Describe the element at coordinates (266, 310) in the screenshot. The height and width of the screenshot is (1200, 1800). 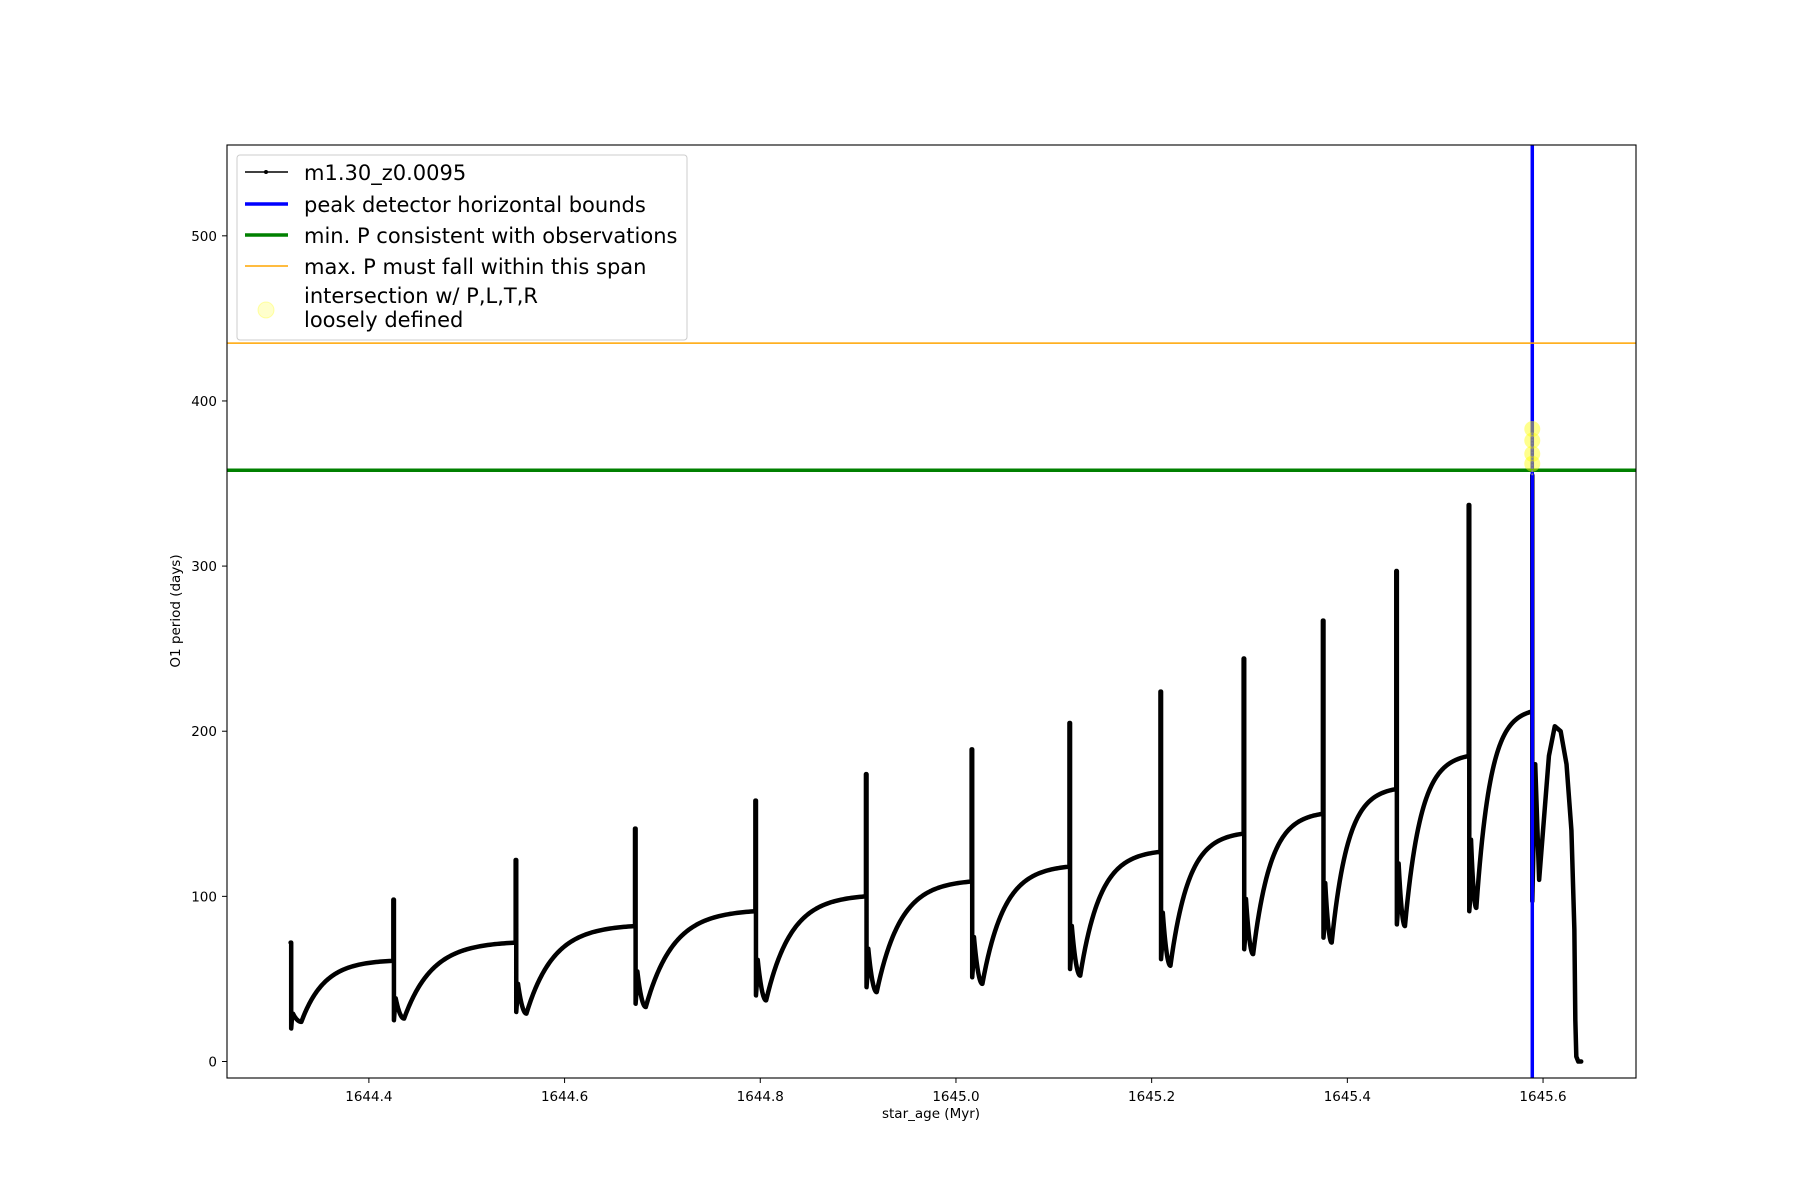
I see `legend-handle-yellow-marker` at that location.